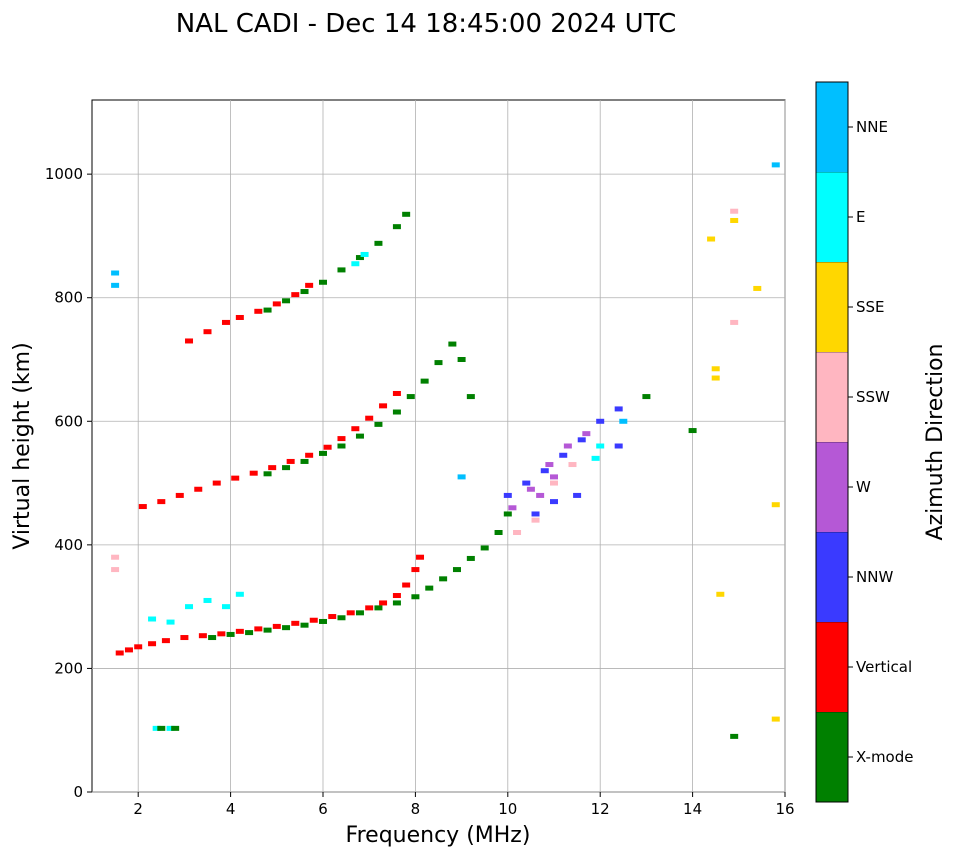 The width and height of the screenshot is (958, 857). I want to click on colorbar: X-mode Vertical NNW W SSW SSE E NNE, so click(864, 442).